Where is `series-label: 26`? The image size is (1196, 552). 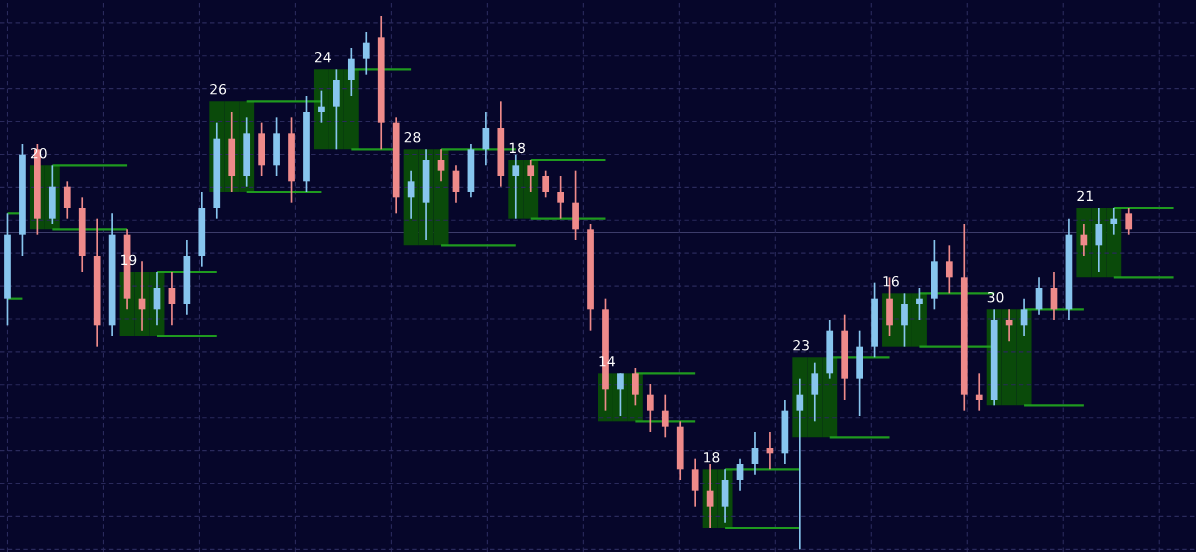
series-label: 26 is located at coordinates (218, 89).